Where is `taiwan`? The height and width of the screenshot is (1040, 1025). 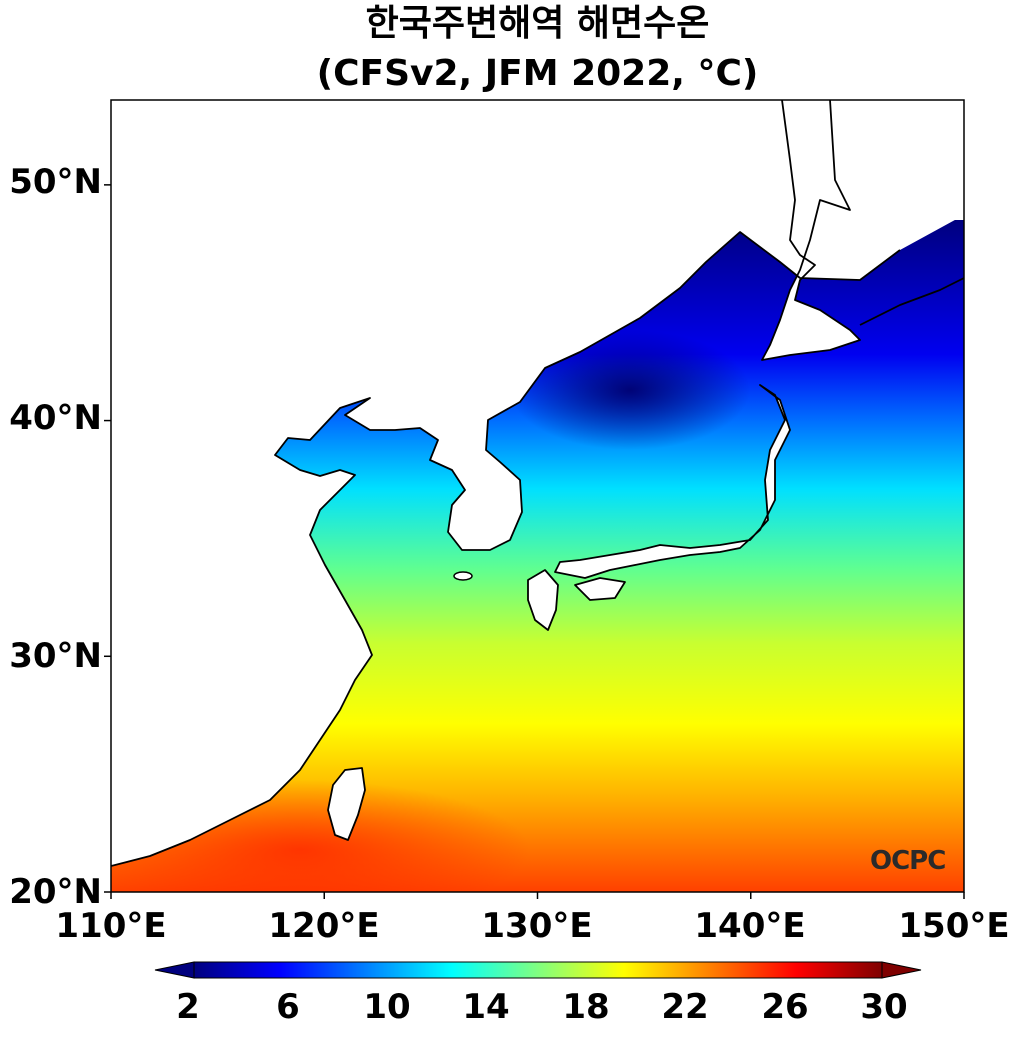
taiwan is located at coordinates (346, 804).